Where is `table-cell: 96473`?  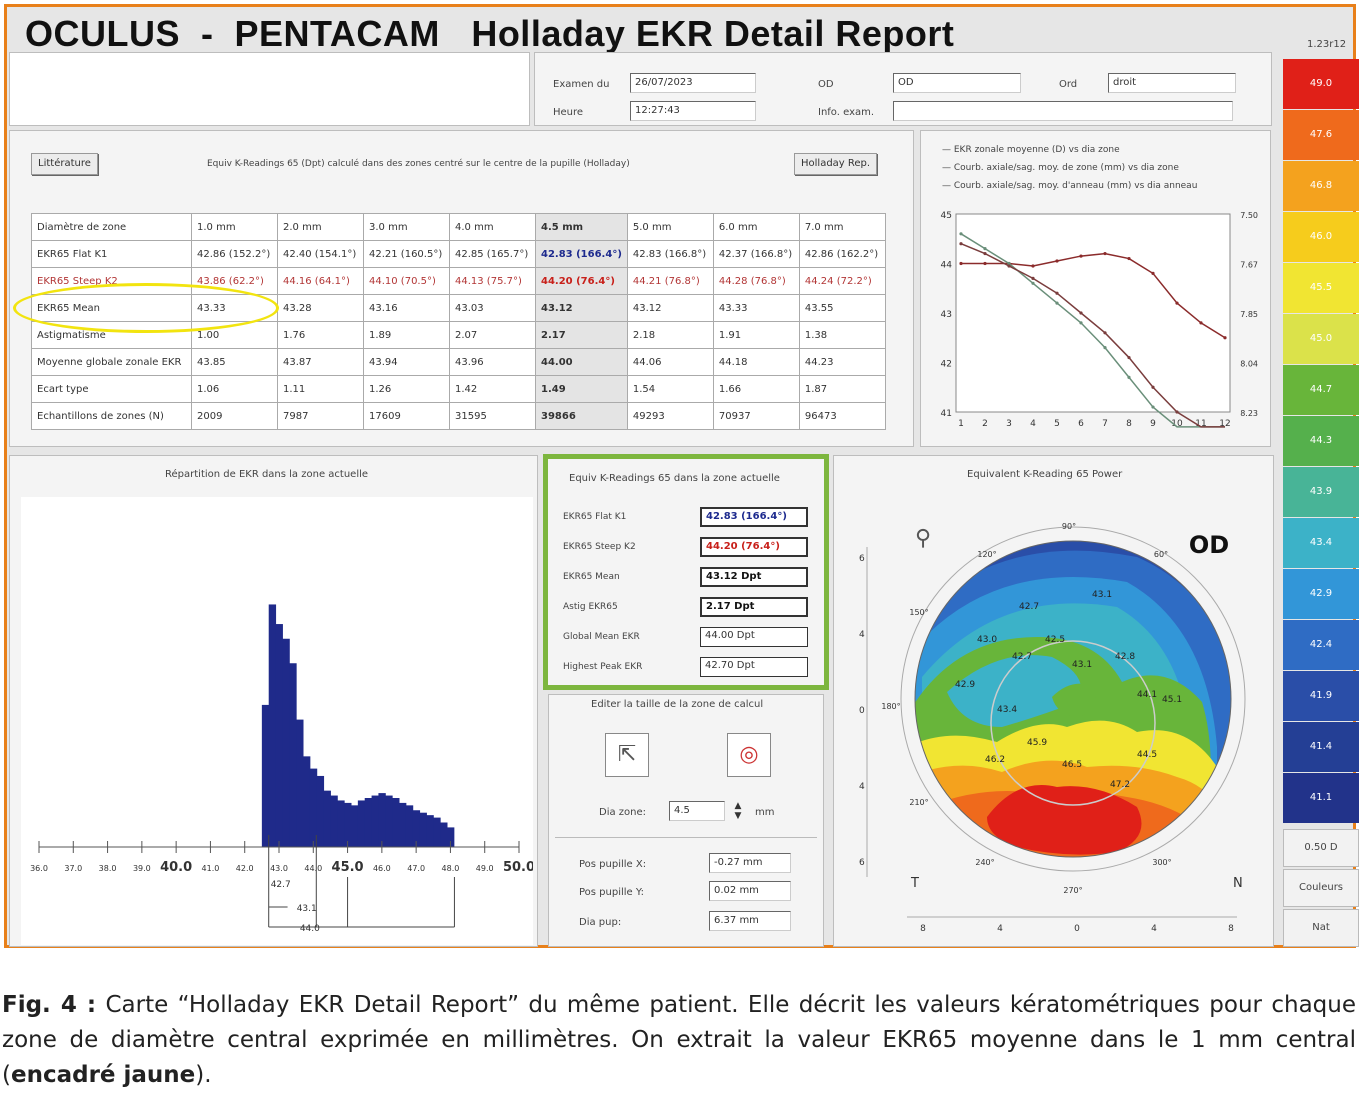 table-cell: 96473 is located at coordinates (842, 416).